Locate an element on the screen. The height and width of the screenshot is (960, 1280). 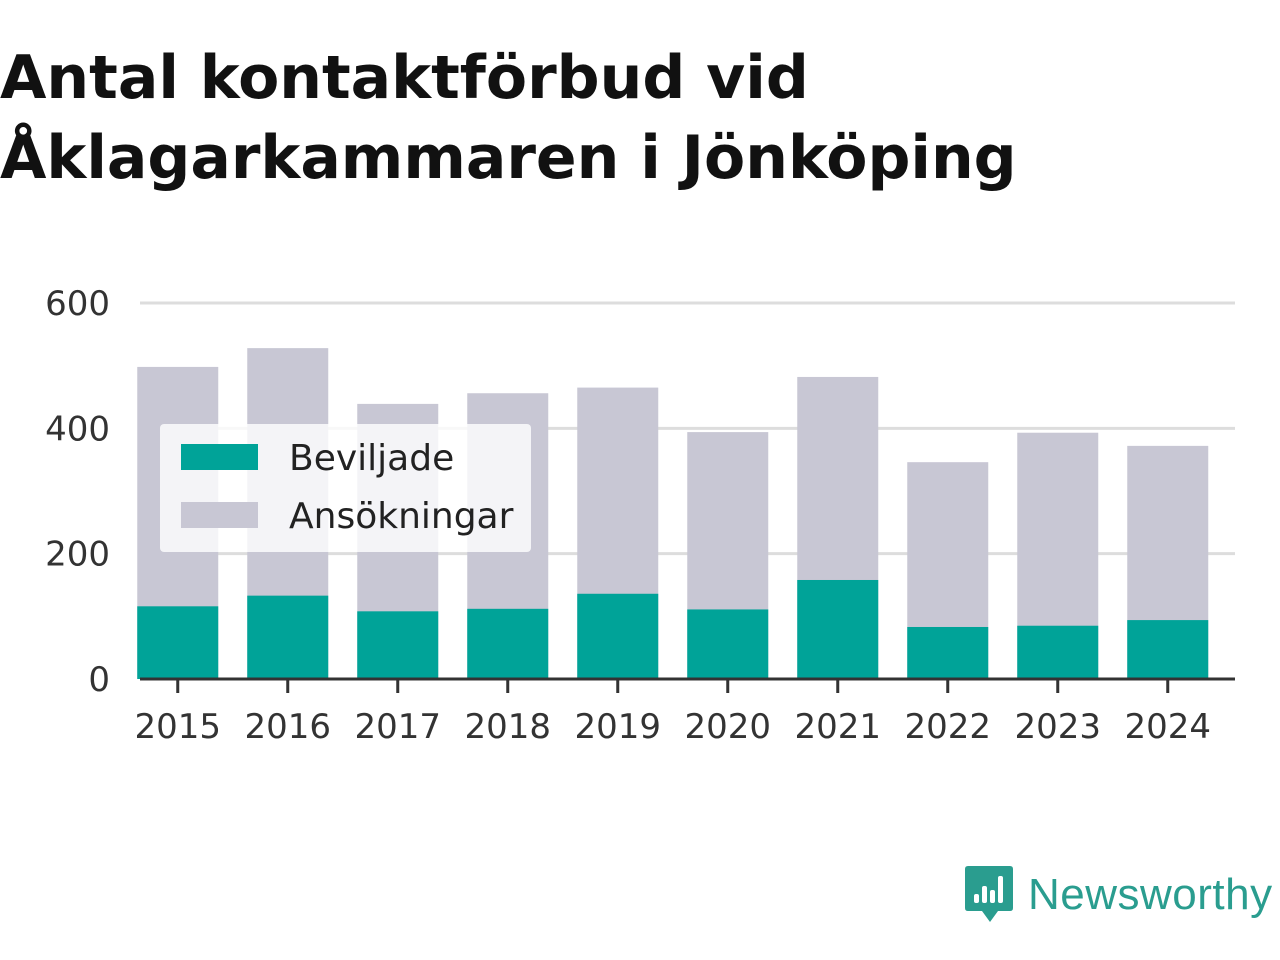
x-tick-label: 2023 is located at coordinates (1057, 727).